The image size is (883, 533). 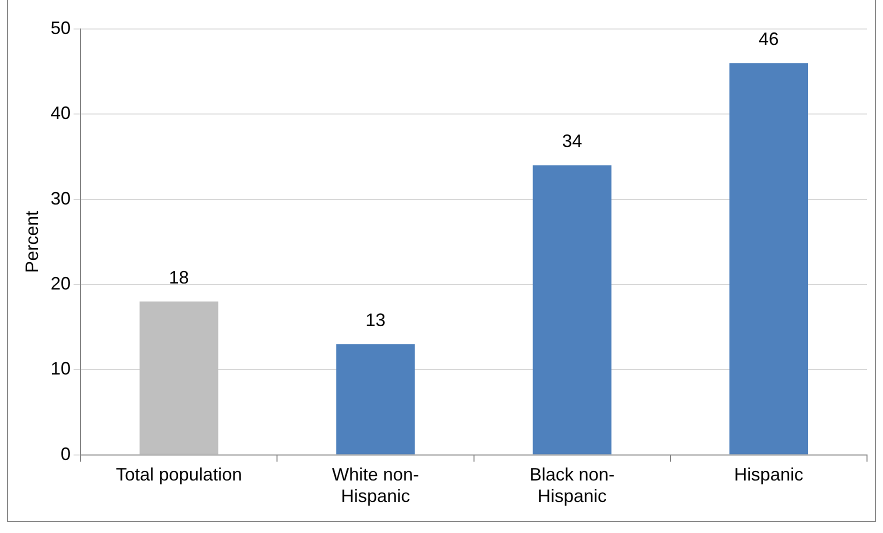 What do you see at coordinates (32, 241) in the screenshot?
I see `y-axis-title: Percent` at bounding box center [32, 241].